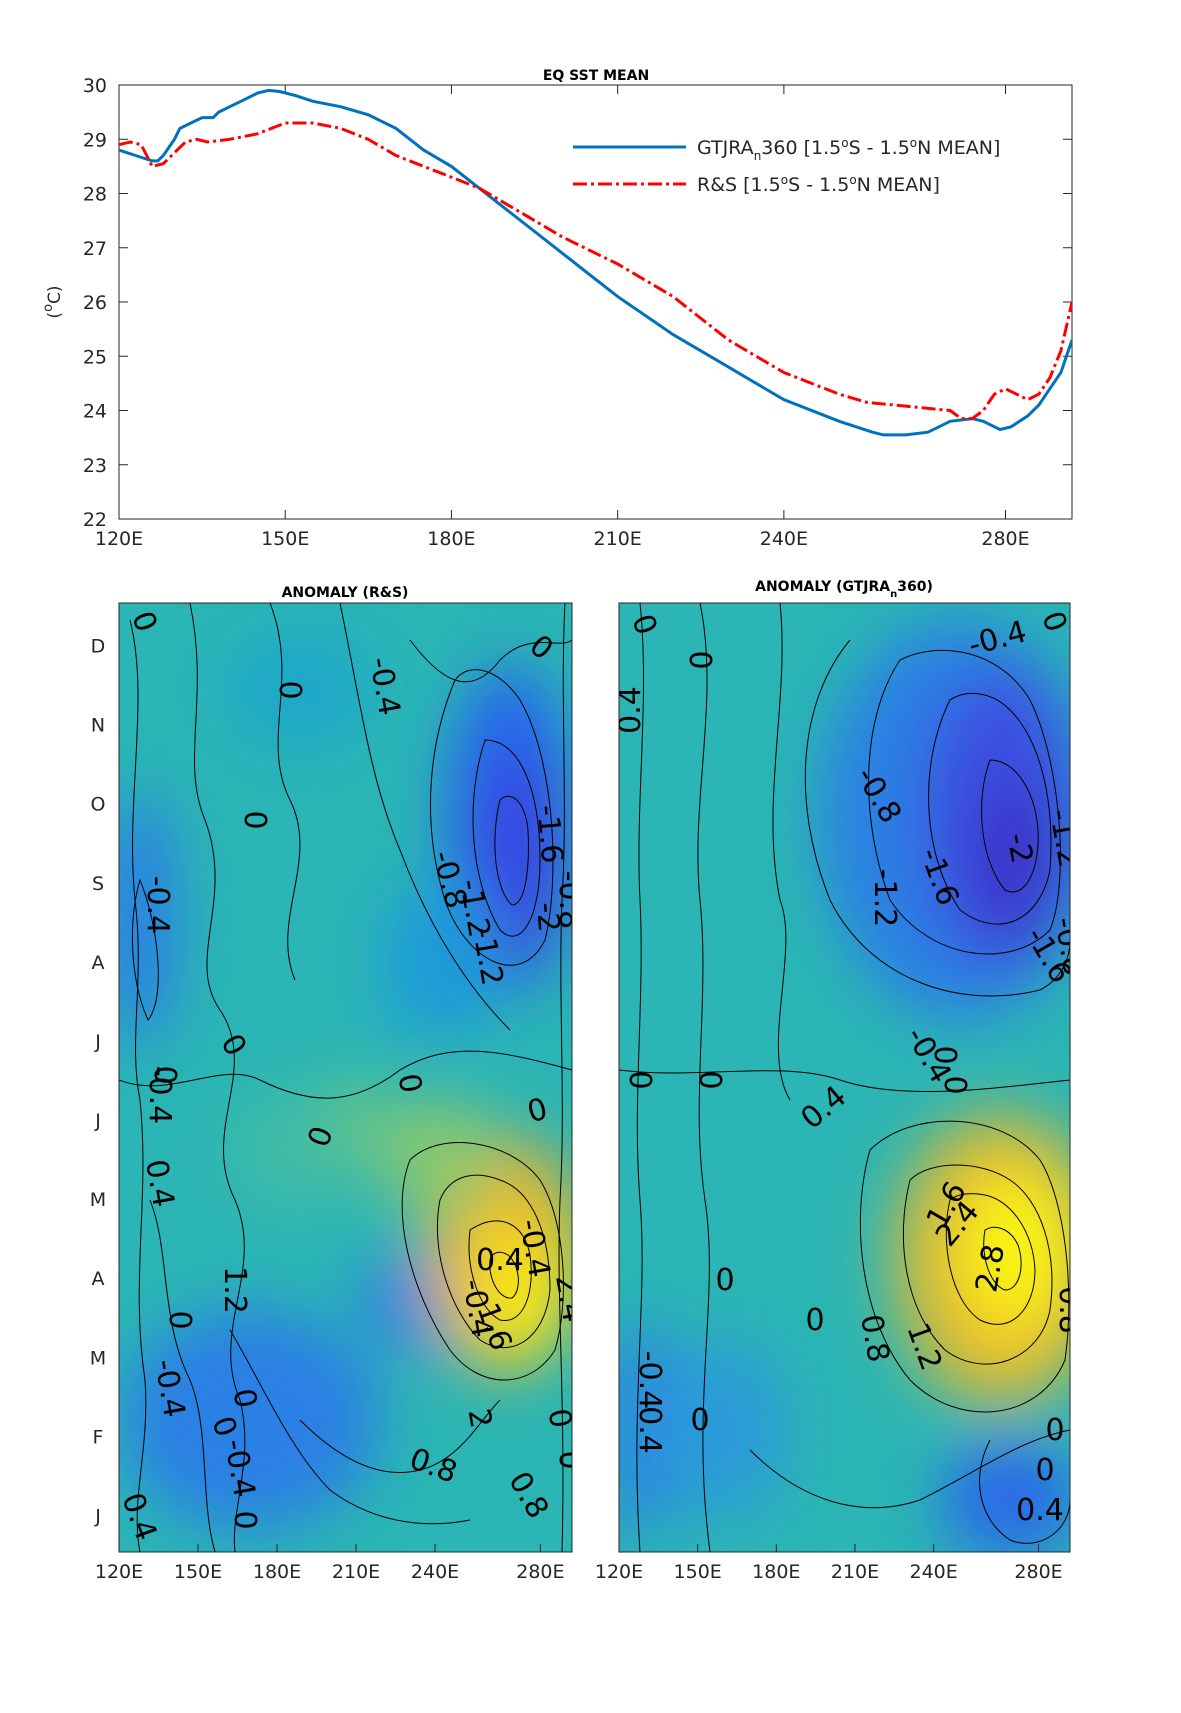  What do you see at coordinates (98, 884) in the screenshot?
I see `month-tick-label: S` at bounding box center [98, 884].